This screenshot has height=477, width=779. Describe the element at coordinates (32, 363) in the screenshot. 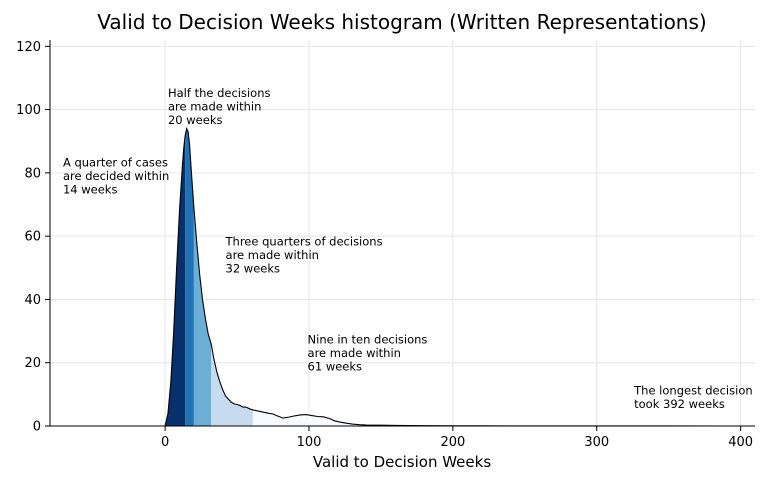

I see `y-tick-label: 20` at that location.